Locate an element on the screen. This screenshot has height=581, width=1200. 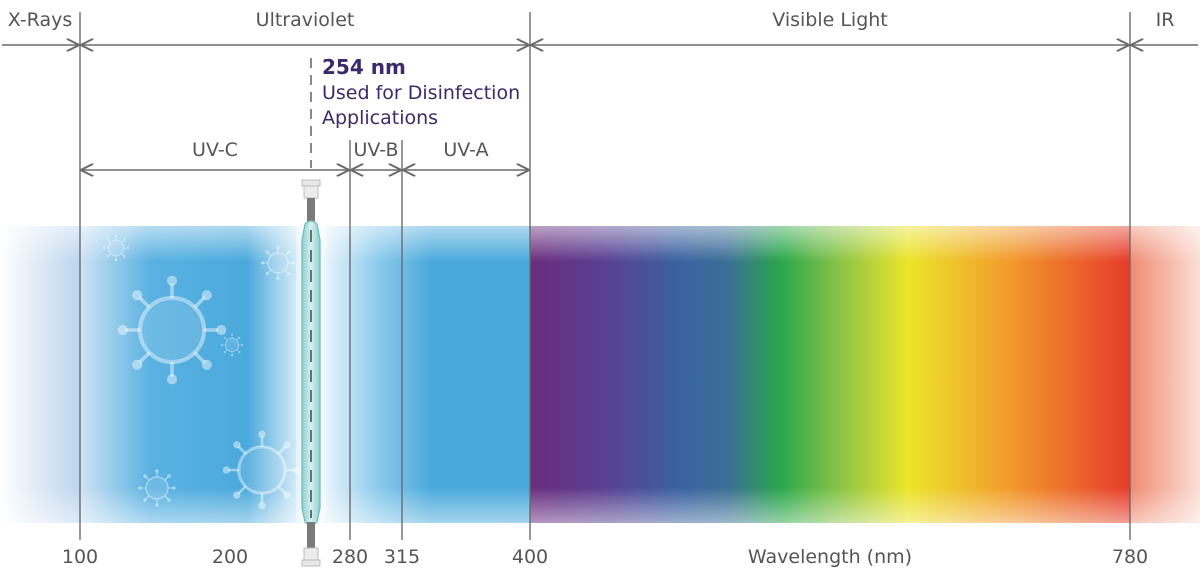
callout-line-2: Applications is located at coordinates (380, 118).